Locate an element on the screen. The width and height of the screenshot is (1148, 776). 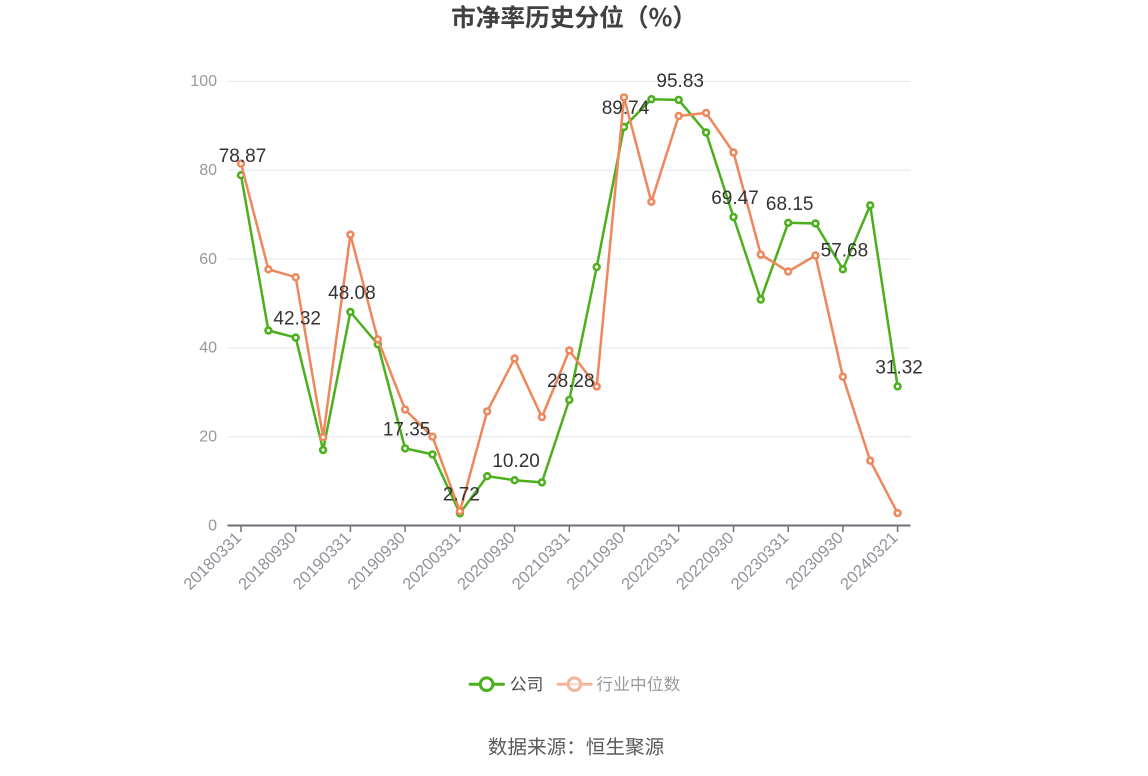
svg-text: 100 is located at coordinates (203, 81).